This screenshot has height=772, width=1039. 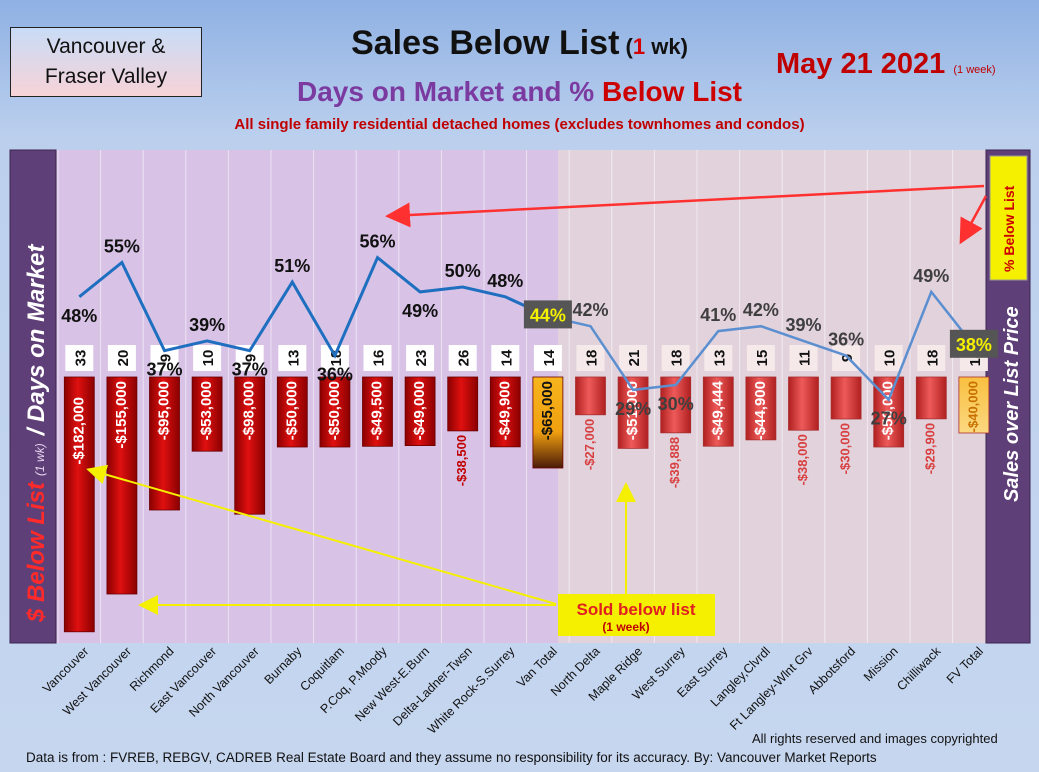 I want to click on report-date: May 21 2021 (1 week), so click(x=886, y=64).